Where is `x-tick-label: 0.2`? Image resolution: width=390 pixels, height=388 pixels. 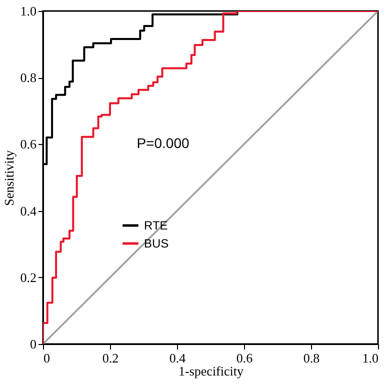
x-tick-label: 0.2 is located at coordinates (110, 358).